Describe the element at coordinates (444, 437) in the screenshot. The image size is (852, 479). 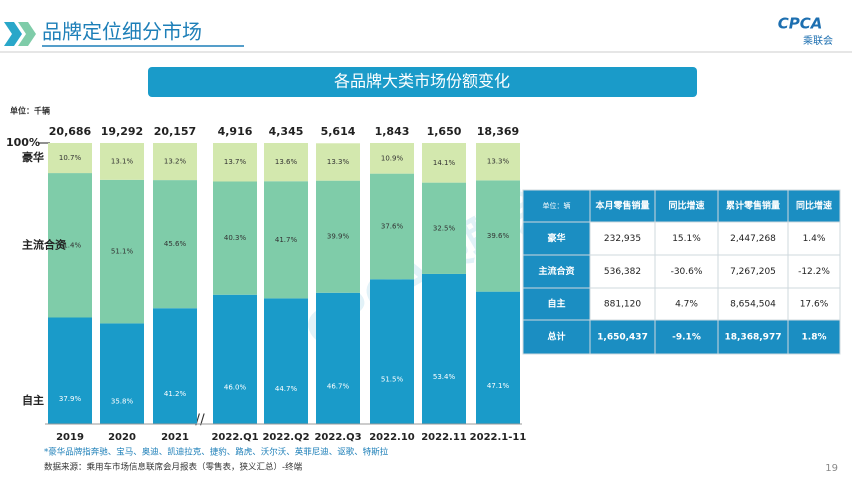
I see `x-tick-label: 2022.11` at that location.